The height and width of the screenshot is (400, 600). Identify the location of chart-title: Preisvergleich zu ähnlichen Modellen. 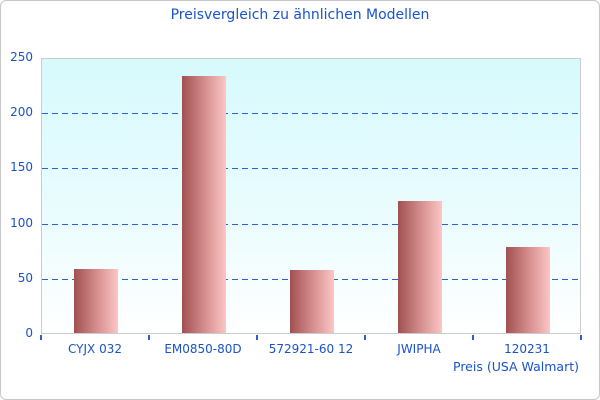
(300, 15).